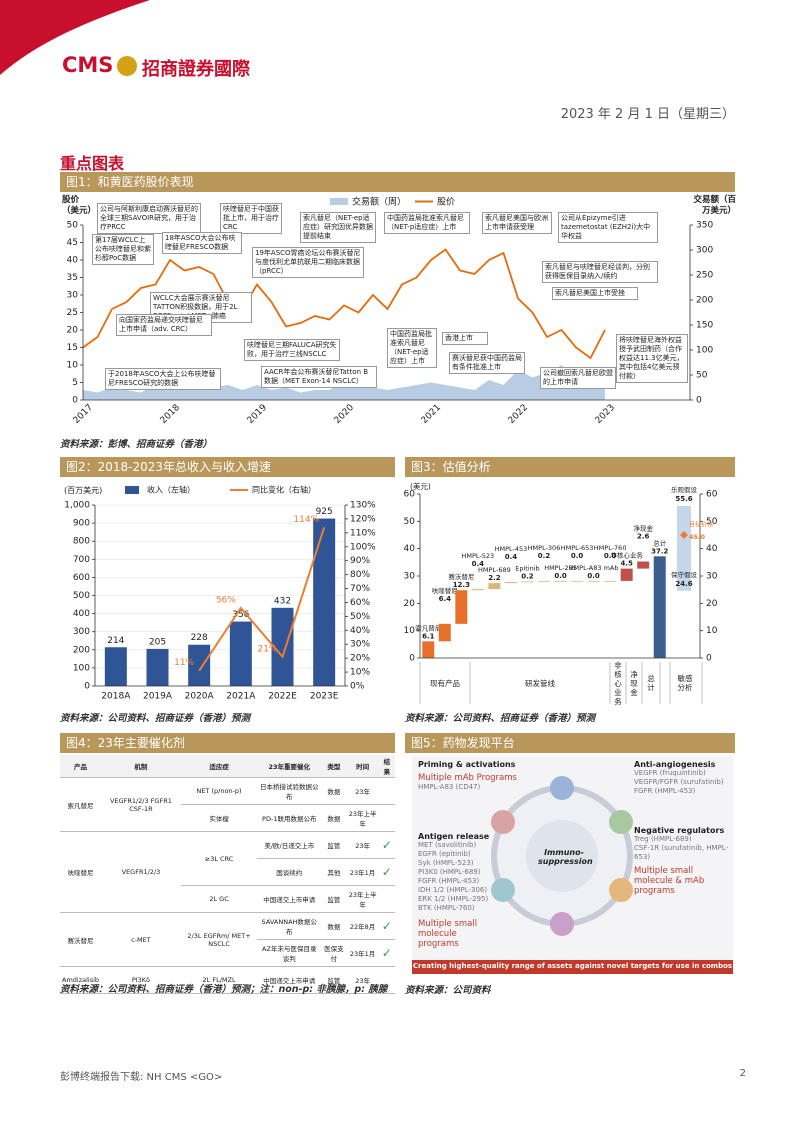 Image resolution: width=794 pixels, height=1122 pixels. What do you see at coordinates (468, 787) in the screenshot?
I see `item-list: HMPL-A83 (CD47)` at bounding box center [468, 787].